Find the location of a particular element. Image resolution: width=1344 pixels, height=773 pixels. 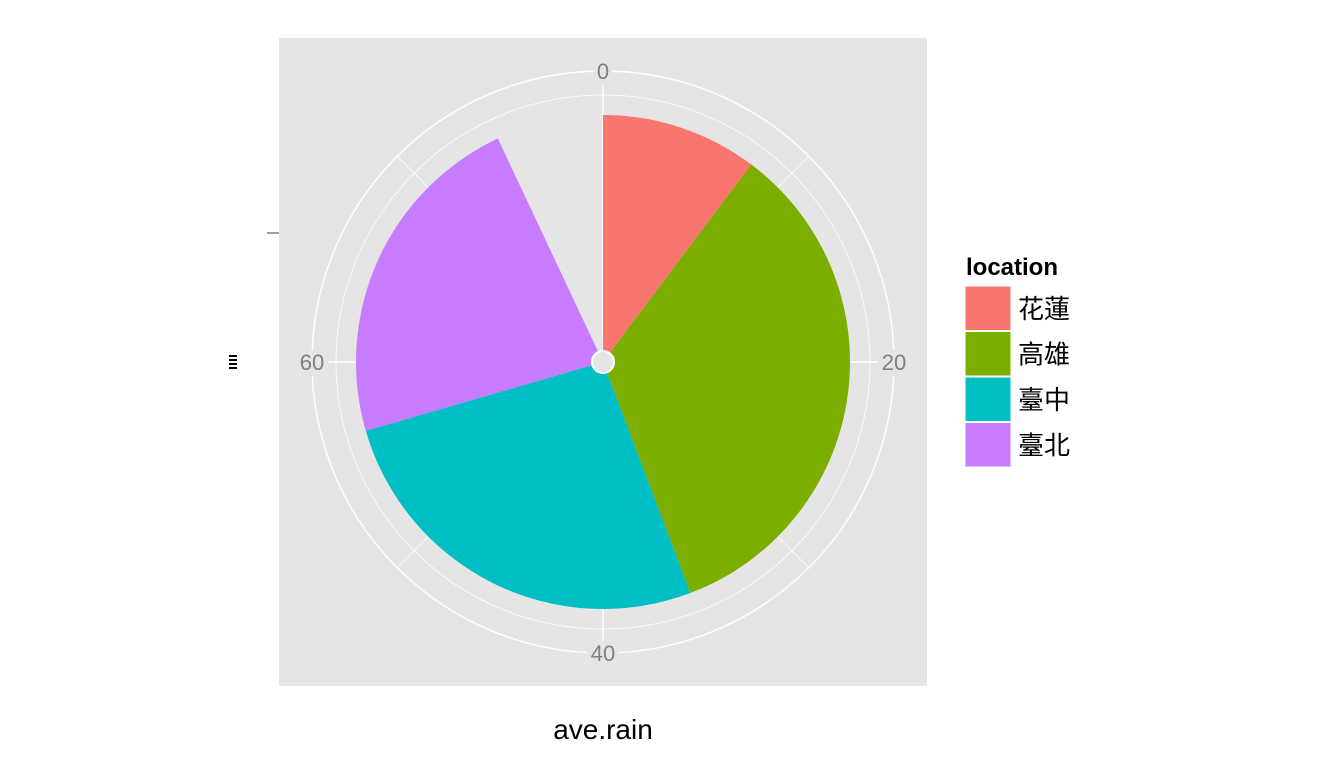

legend-label-3: 臺中 is located at coordinates (1044, 400).